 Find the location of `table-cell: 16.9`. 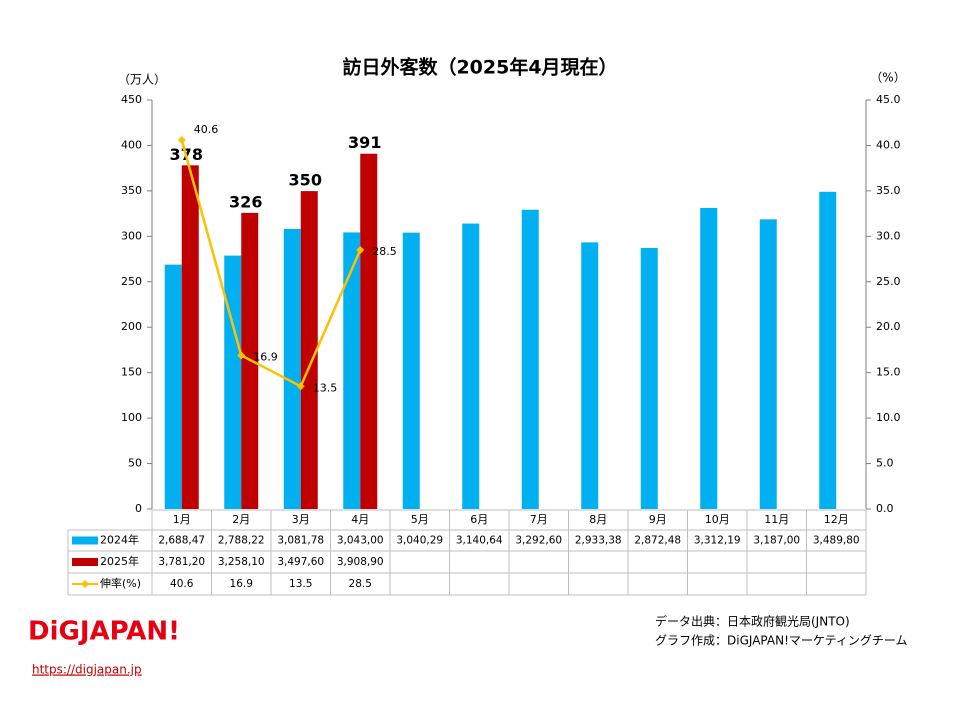

table-cell: 16.9 is located at coordinates (241, 584).